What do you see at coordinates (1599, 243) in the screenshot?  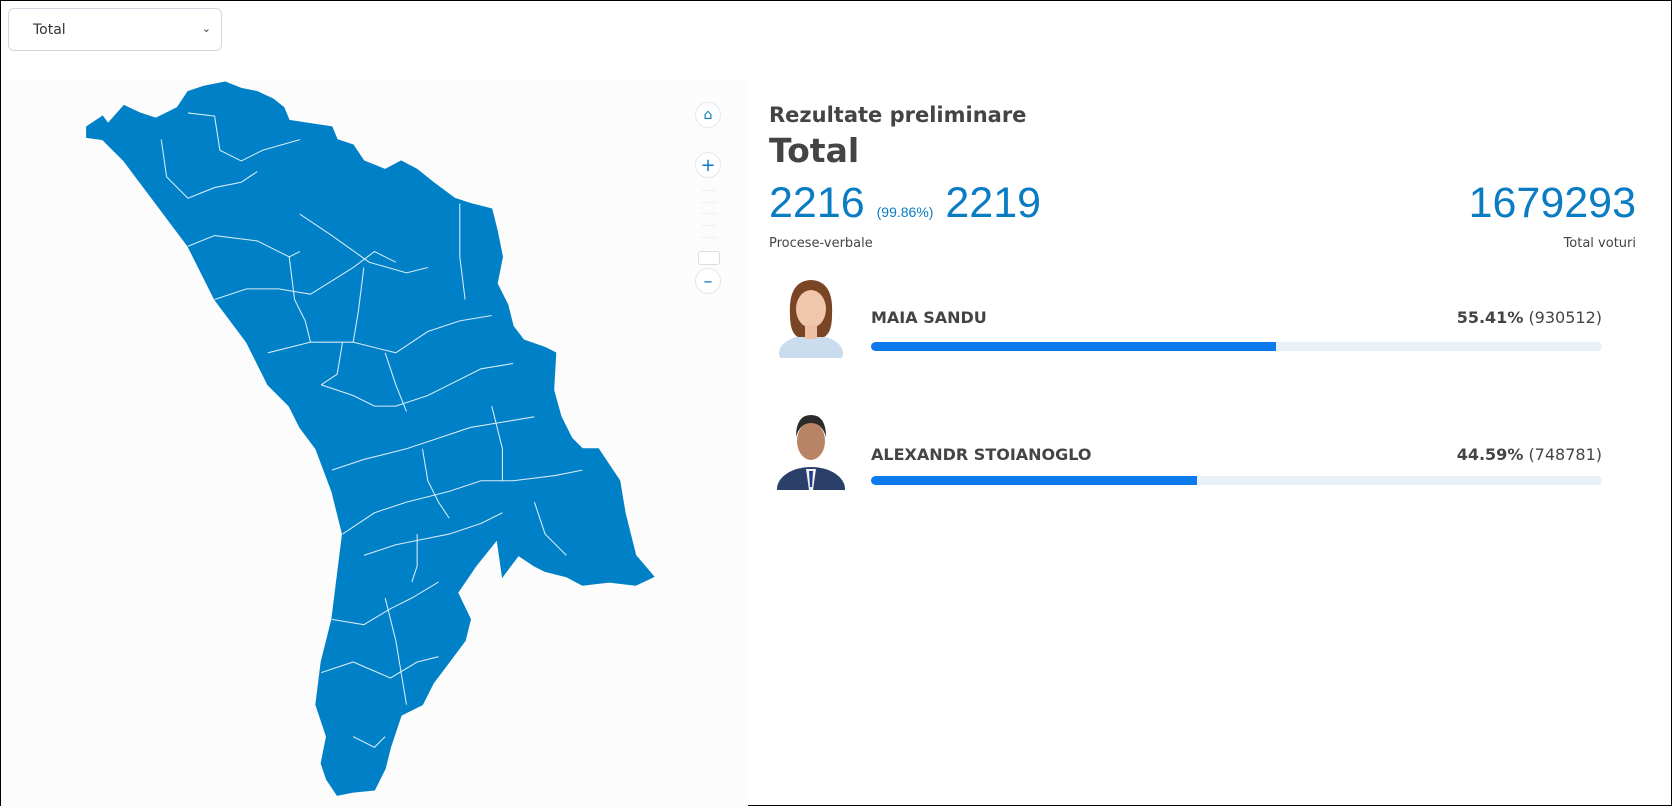 I see `votes-label: Total voturi` at bounding box center [1599, 243].